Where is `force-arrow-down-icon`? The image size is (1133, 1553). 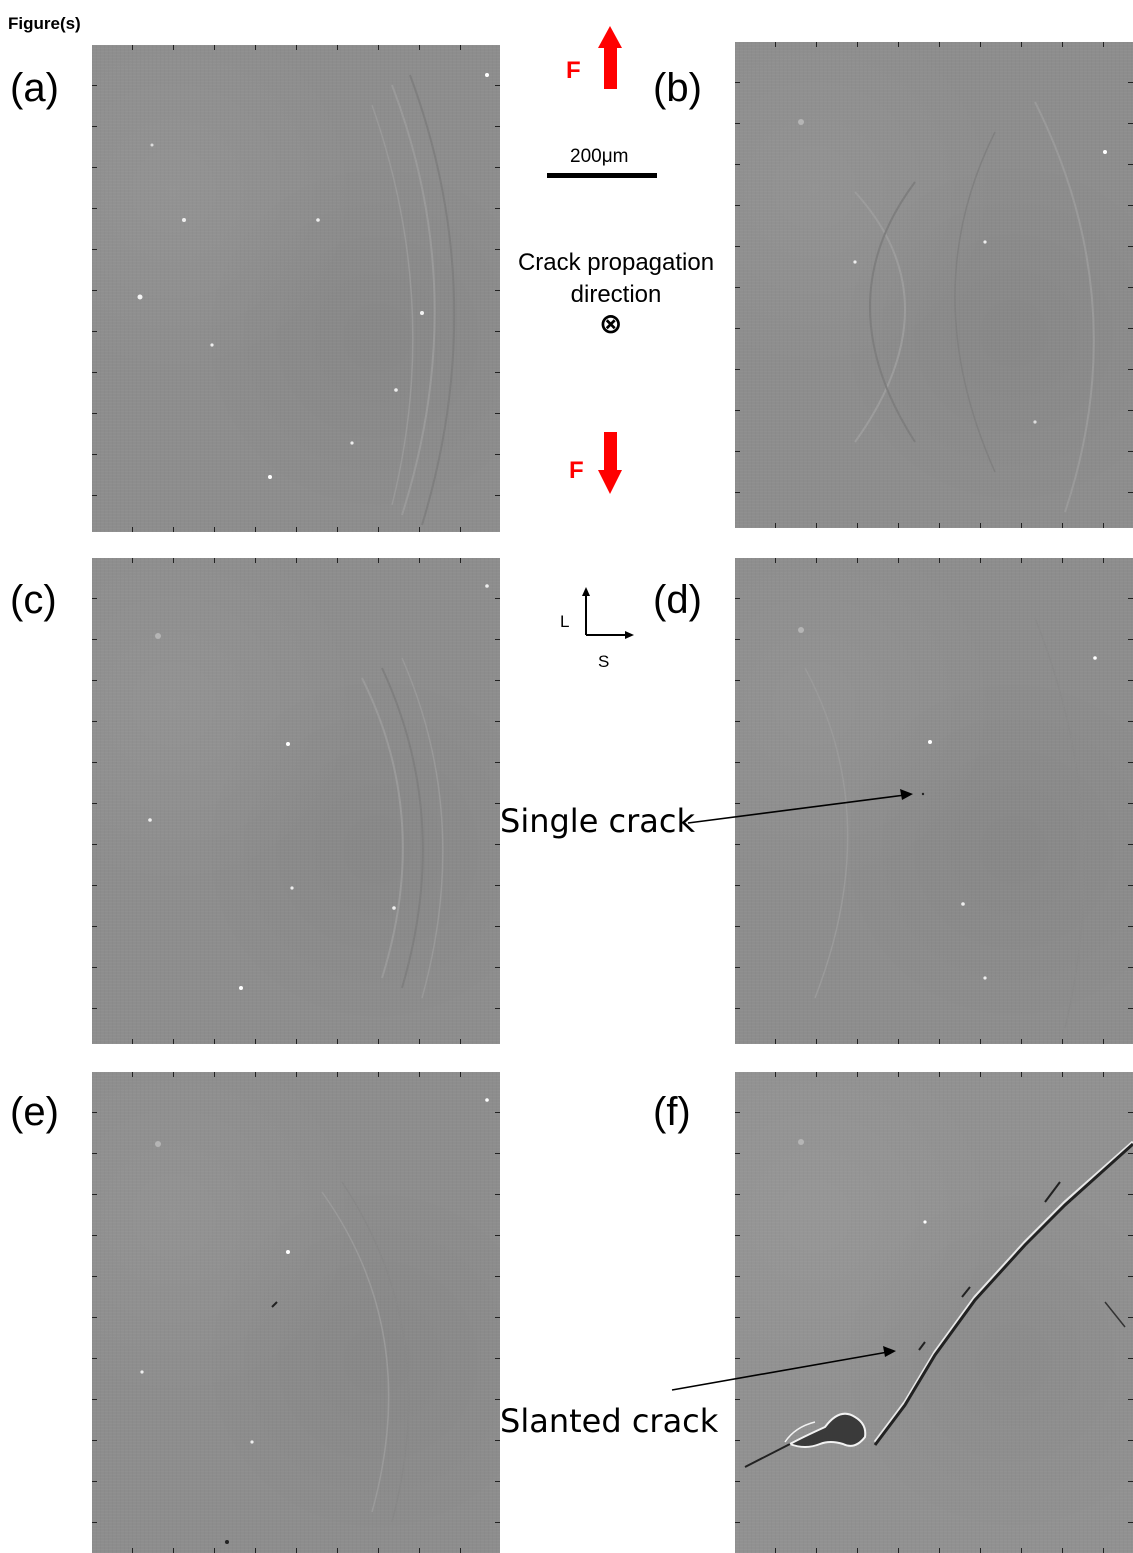
force-arrow-down-icon is located at coordinates (610, 463).